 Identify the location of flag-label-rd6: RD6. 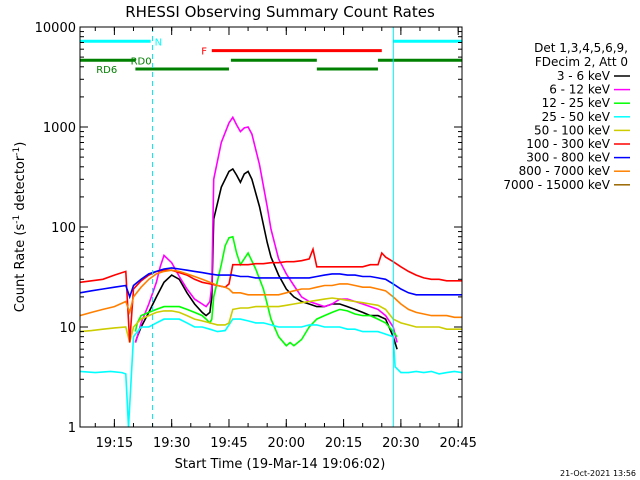
(106, 70).